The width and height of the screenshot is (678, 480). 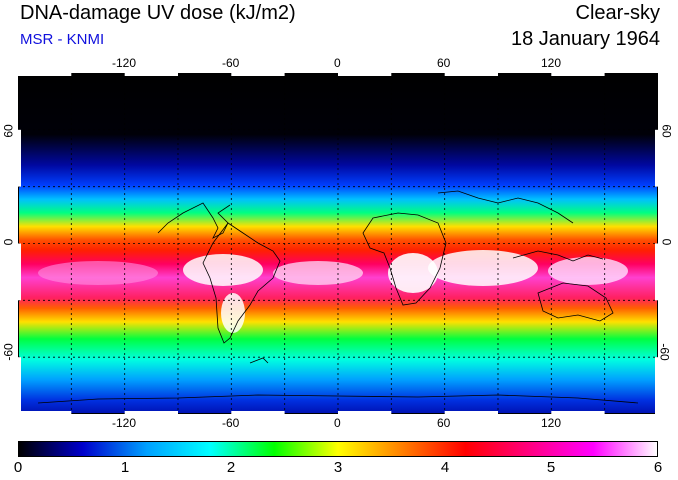 What do you see at coordinates (62, 39) in the screenshot?
I see `credit-label: MSR - KNMI` at bounding box center [62, 39].